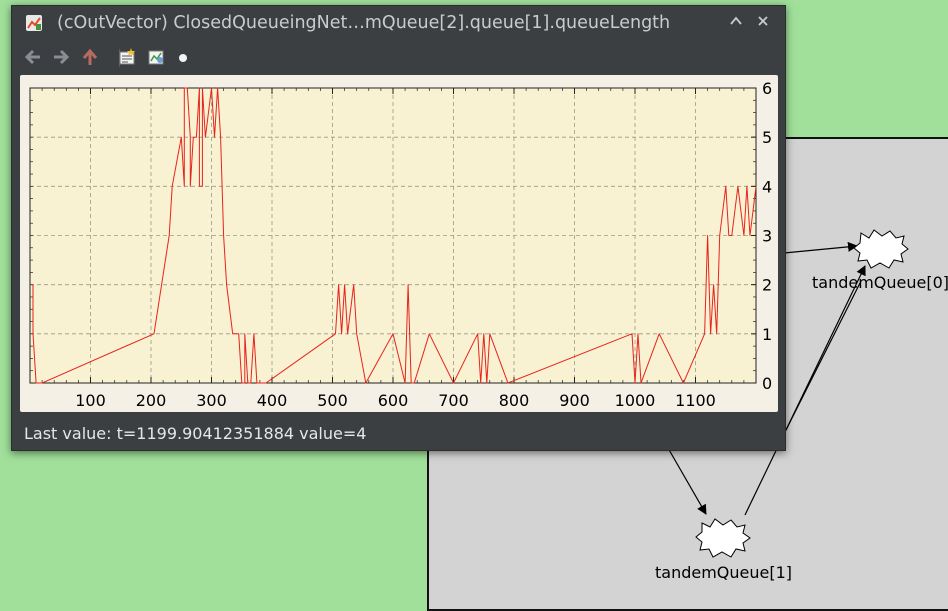 This screenshot has height=611, width=948. I want to click on y-axis-tick-labels: 0 1 2 3 4 5 6, so click(767, 236).